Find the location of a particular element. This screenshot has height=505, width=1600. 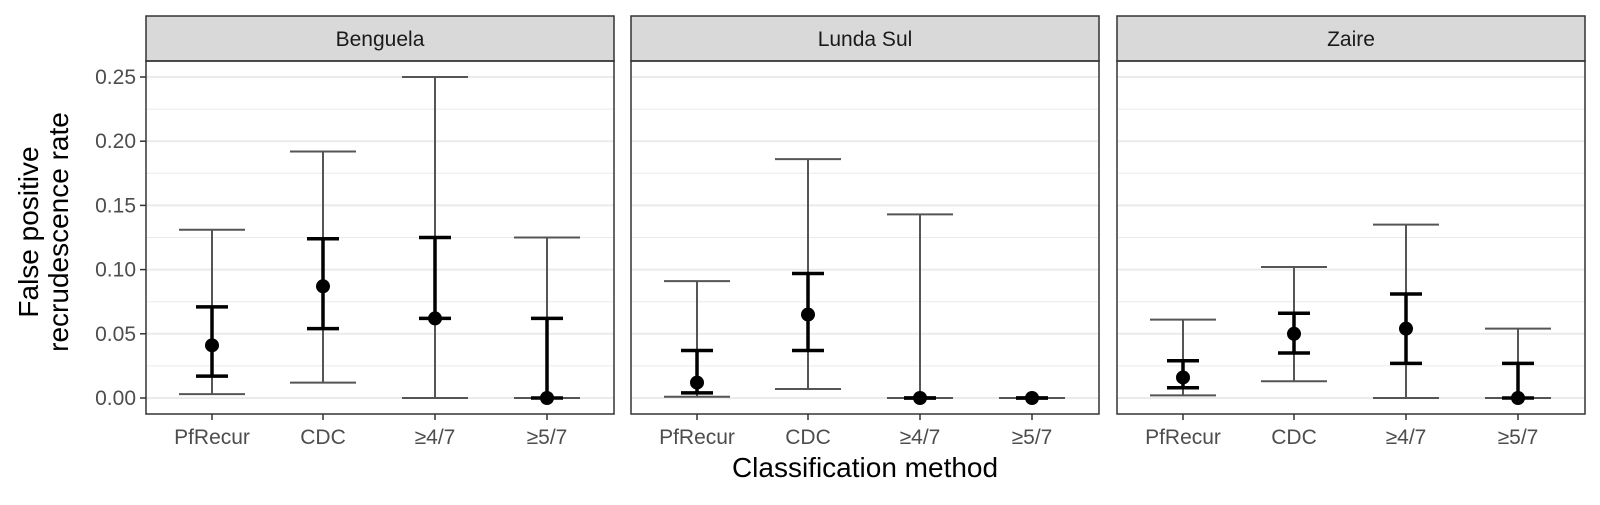

y-tick-label: 0.20 is located at coordinates (115, 141).